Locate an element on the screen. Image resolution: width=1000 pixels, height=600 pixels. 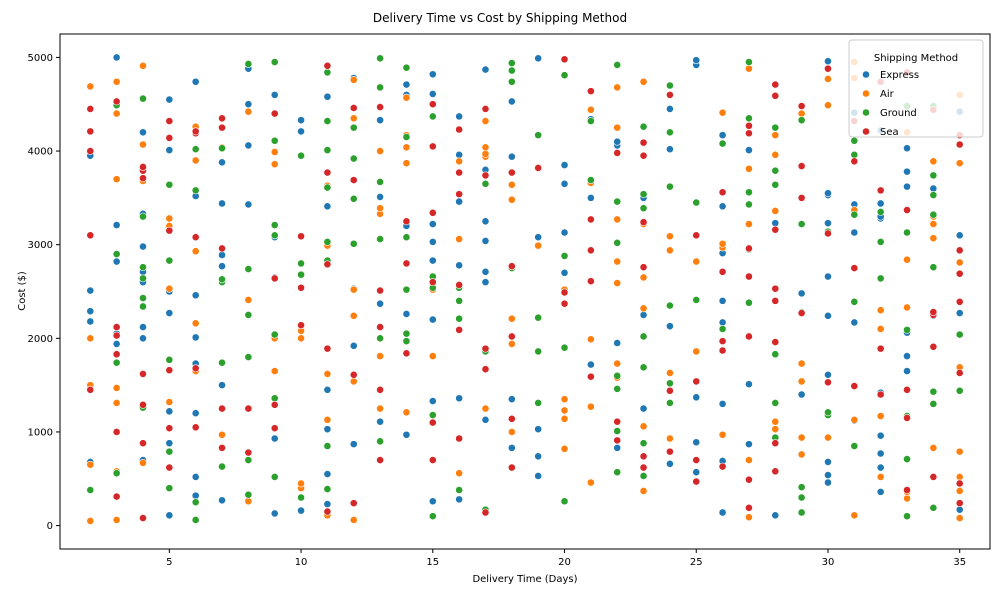
legend-items: Express Air Ground Sea is located at coordinates (890, 104).